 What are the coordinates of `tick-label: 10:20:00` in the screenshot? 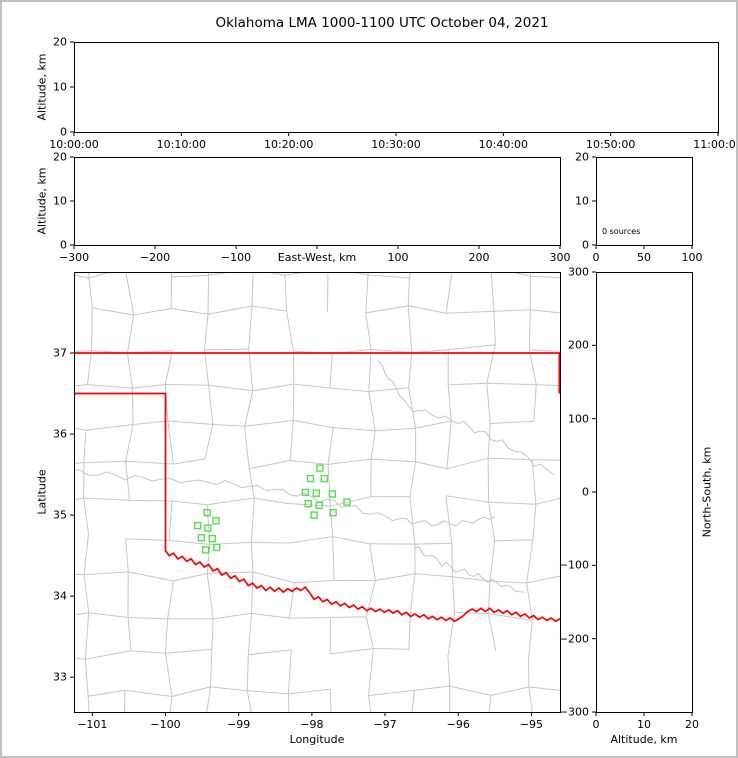 It's located at (288, 144).